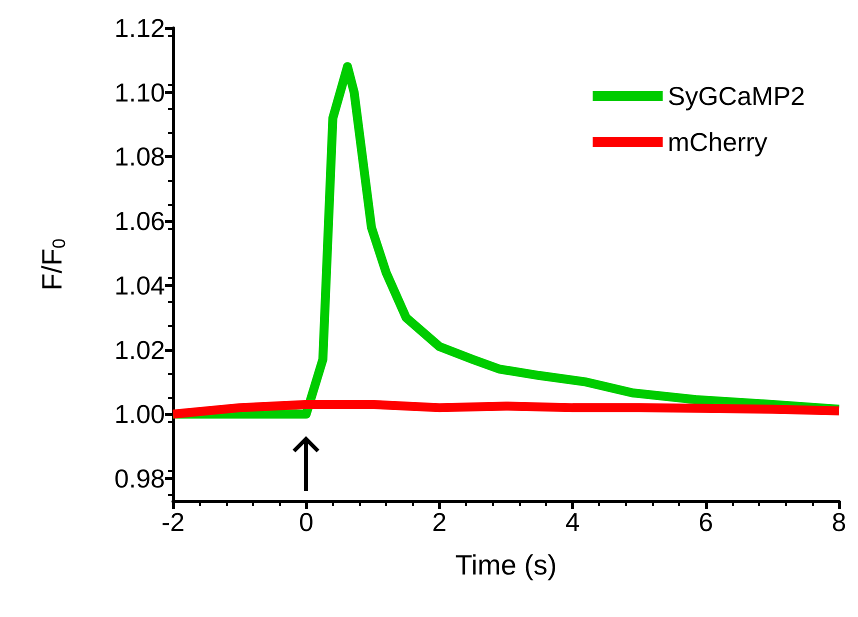 Image resolution: width=858 pixels, height=617 pixels. I want to click on legend-label: mCherry, so click(718, 142).